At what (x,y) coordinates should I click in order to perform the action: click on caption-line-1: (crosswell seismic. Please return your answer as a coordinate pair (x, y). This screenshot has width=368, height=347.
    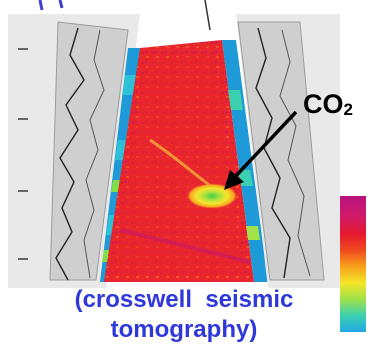
    Looking at the image, I should click on (184, 299).